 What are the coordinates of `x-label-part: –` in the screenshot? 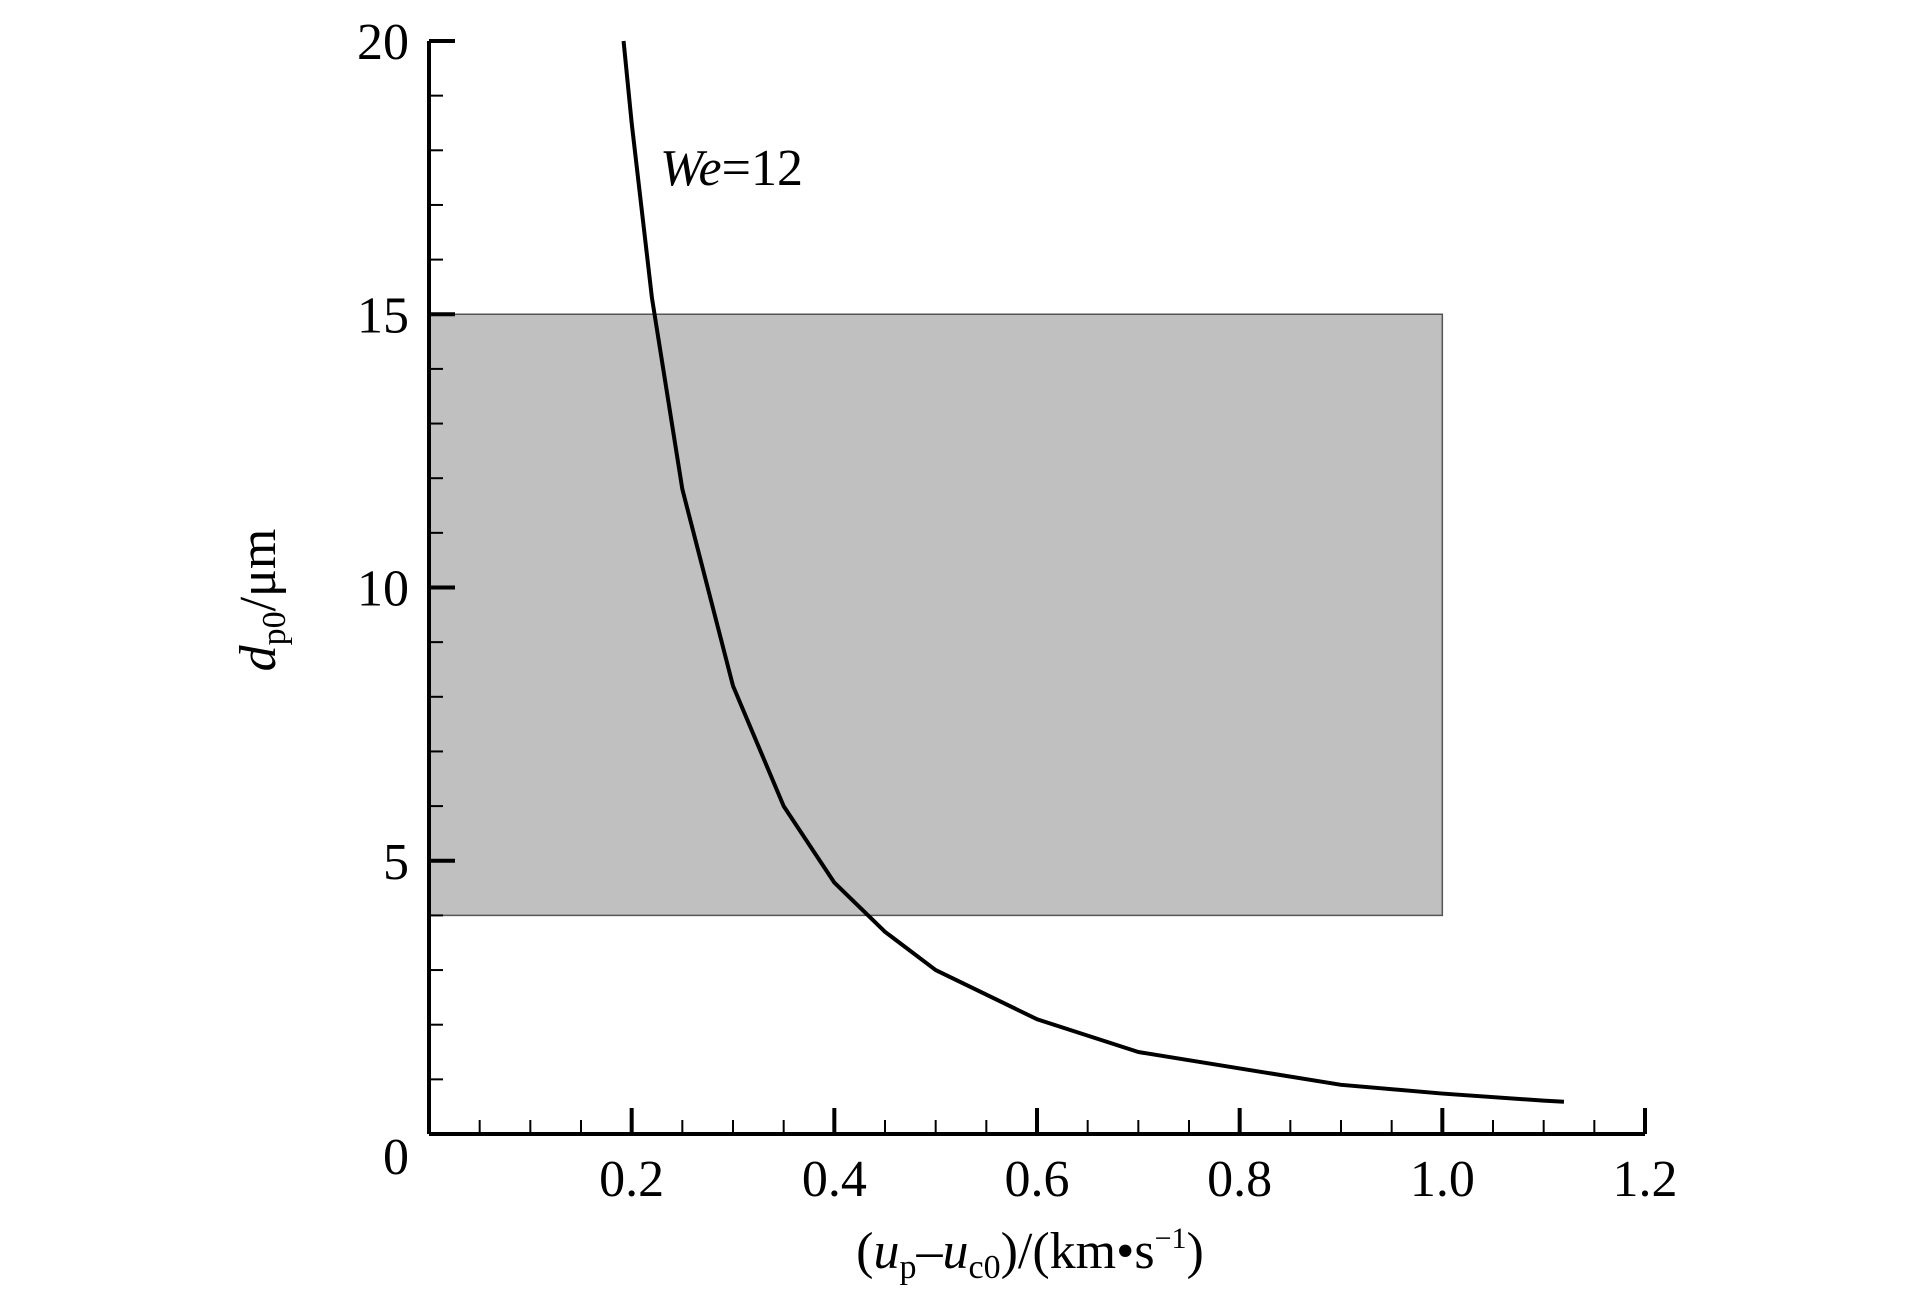 It's located at (930, 1251).